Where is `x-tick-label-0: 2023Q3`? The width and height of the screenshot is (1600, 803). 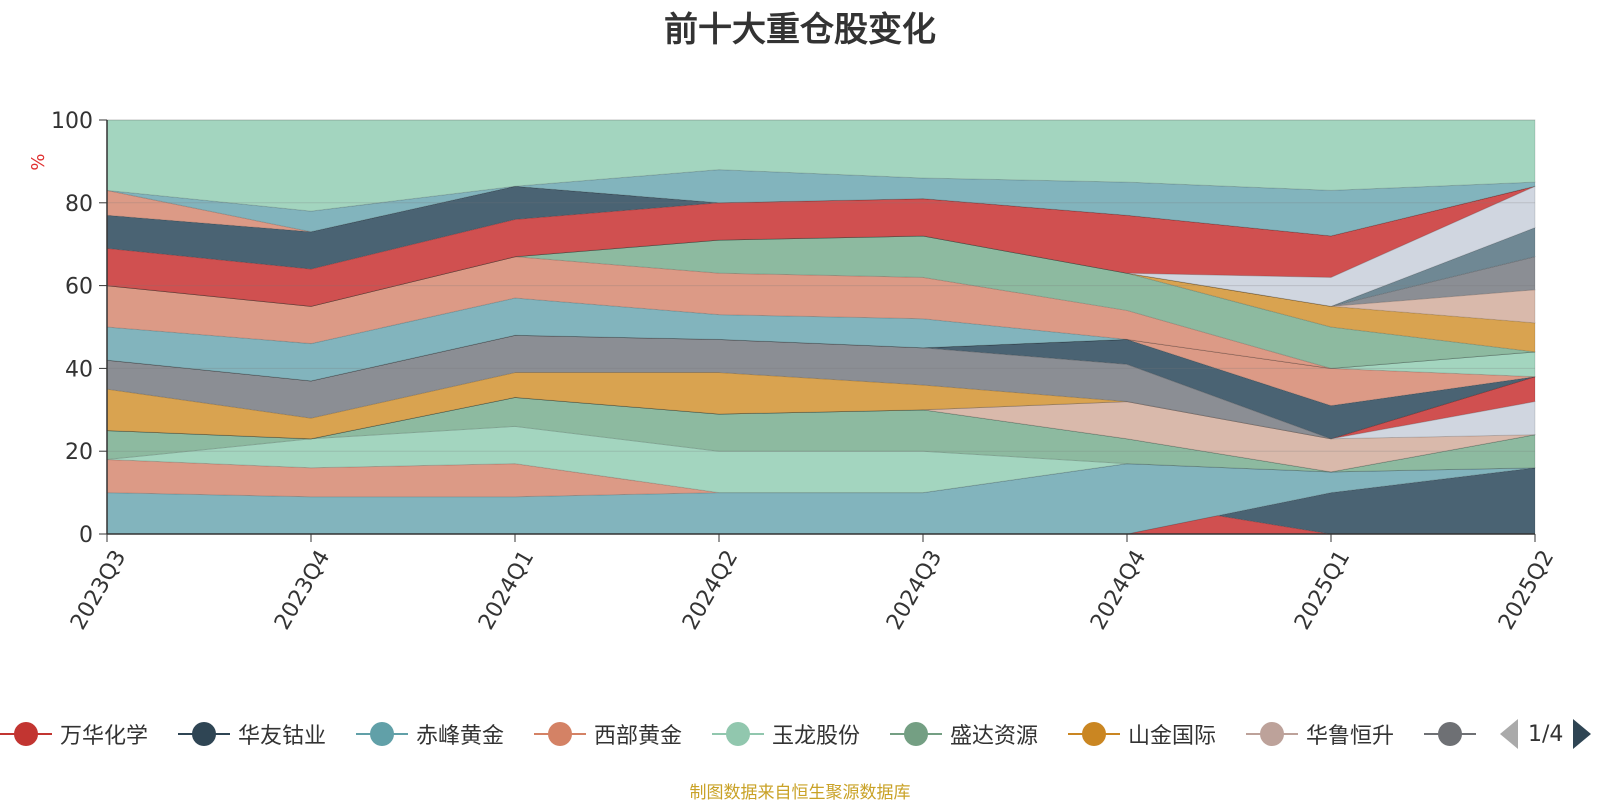
x-tick-label-0: 2023Q3 is located at coordinates (98, 590).